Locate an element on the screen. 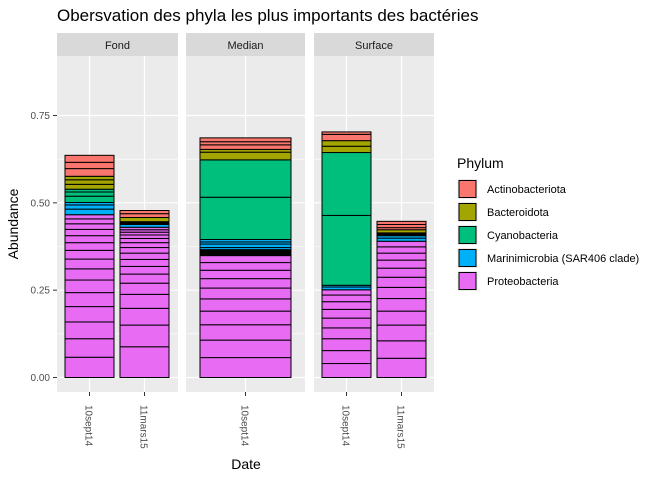 This screenshot has width=672, height=480. y-axis-title: Abundance is located at coordinates (13, 223).